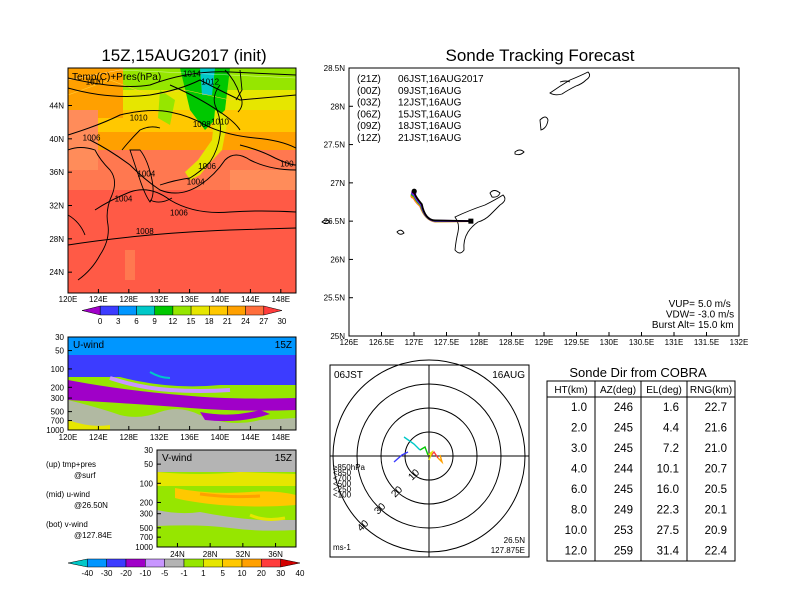 The image size is (792, 612). Describe the element at coordinates (511, 342) in the screenshot. I see `track-lon-label: 128.5E` at that location.